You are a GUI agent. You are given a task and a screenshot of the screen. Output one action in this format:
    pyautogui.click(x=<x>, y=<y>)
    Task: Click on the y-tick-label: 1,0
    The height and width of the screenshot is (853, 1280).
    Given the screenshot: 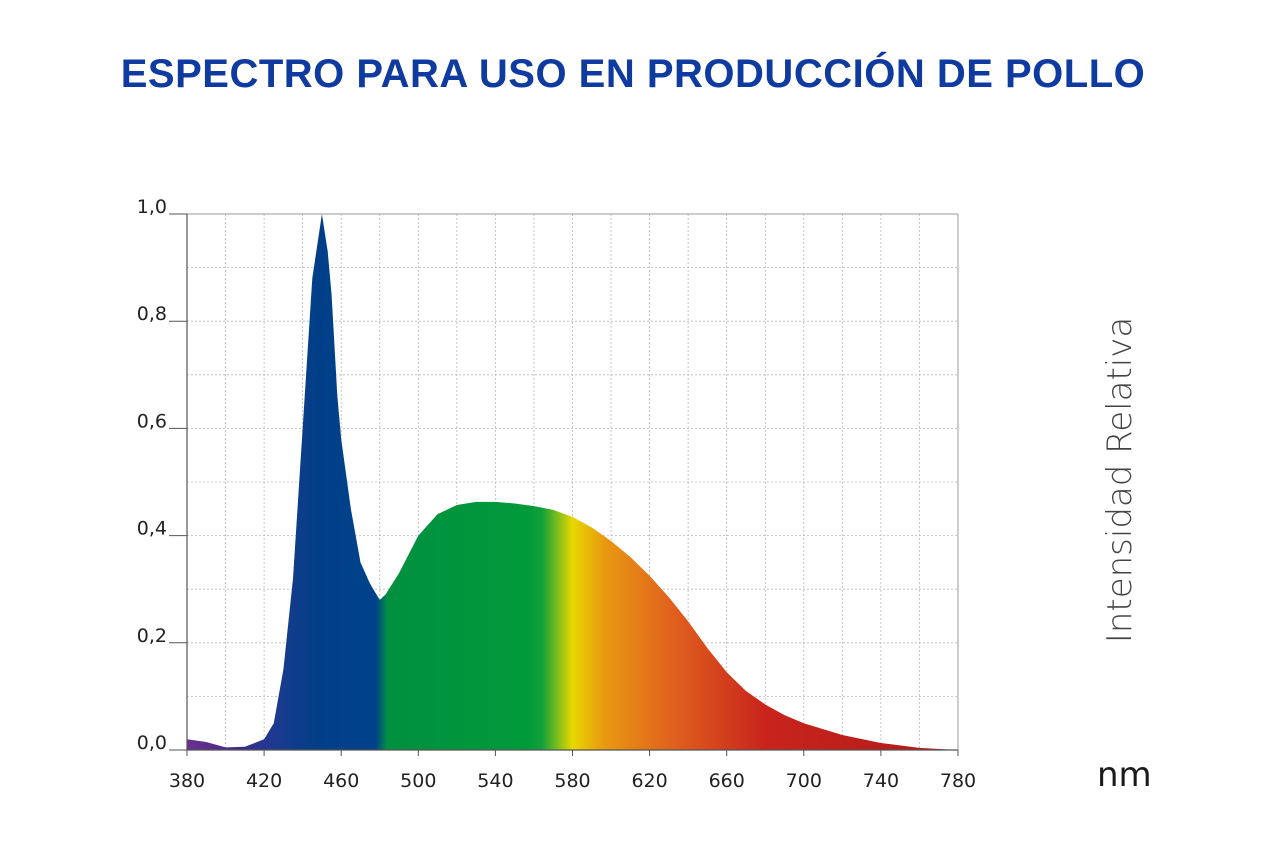 What is the action you would take?
    pyautogui.click(x=152, y=207)
    